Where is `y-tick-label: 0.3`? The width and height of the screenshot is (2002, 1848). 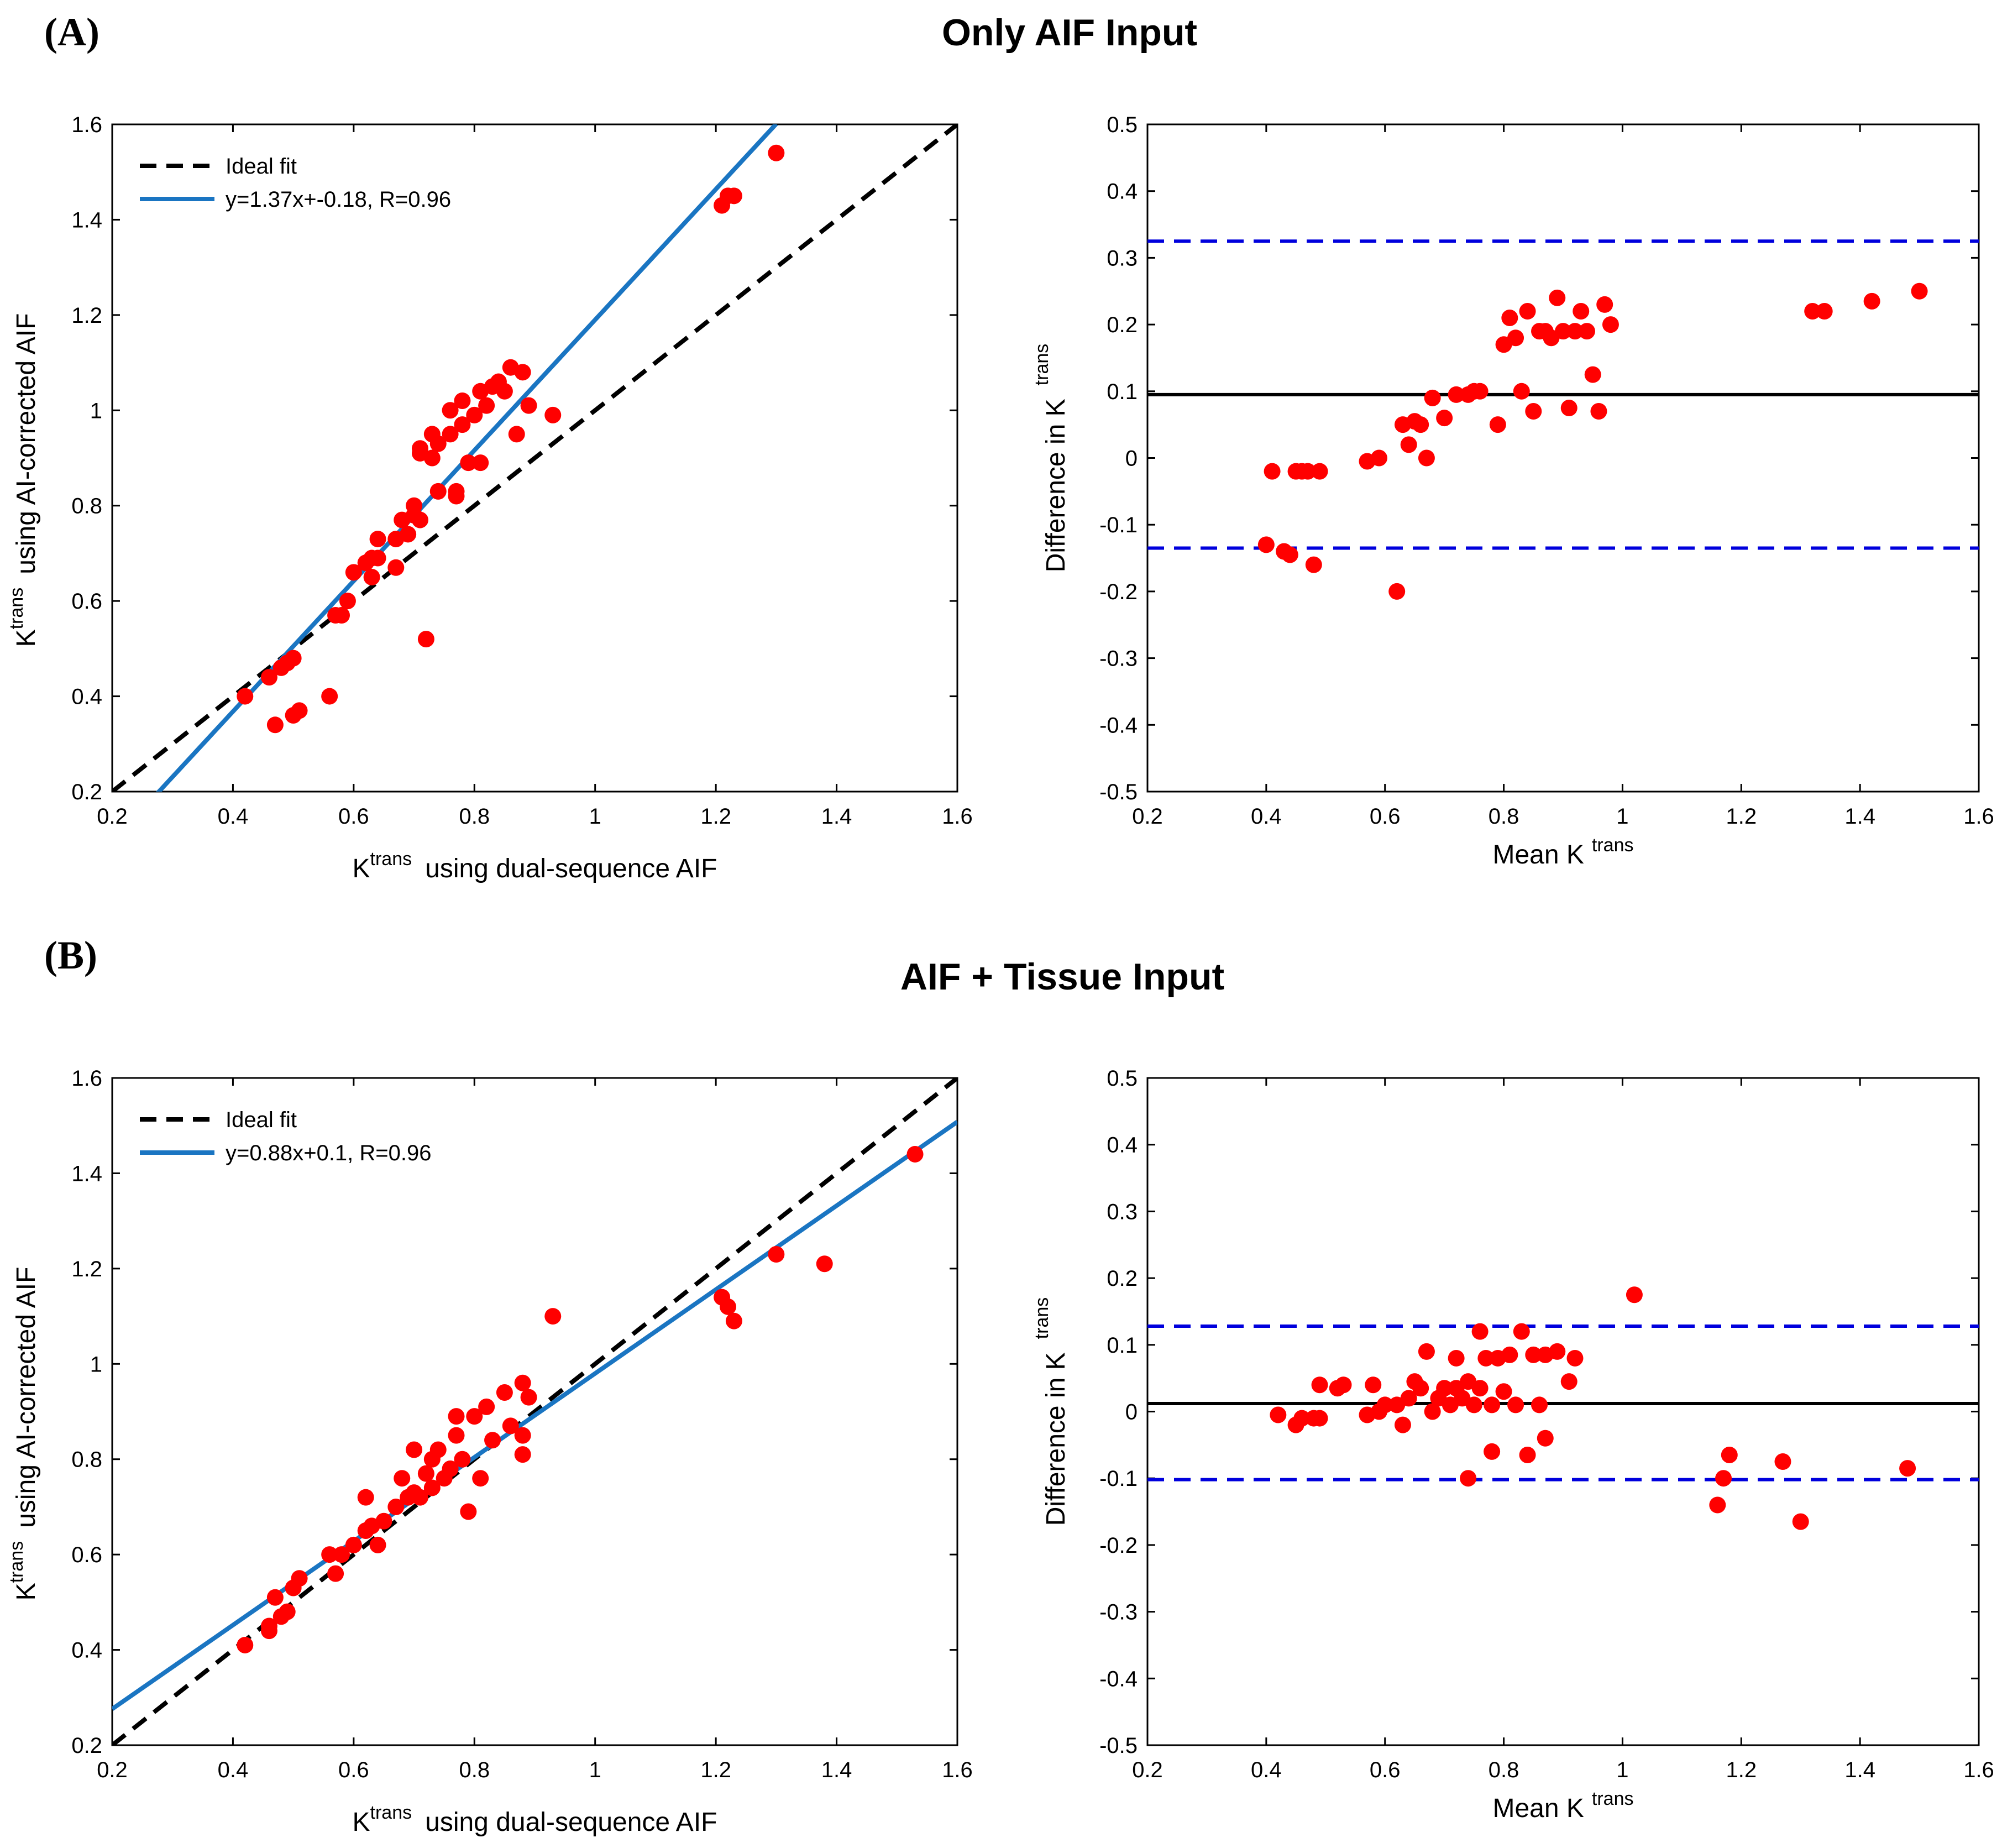
y-tick-label: 0.3 is located at coordinates (1122, 1212).